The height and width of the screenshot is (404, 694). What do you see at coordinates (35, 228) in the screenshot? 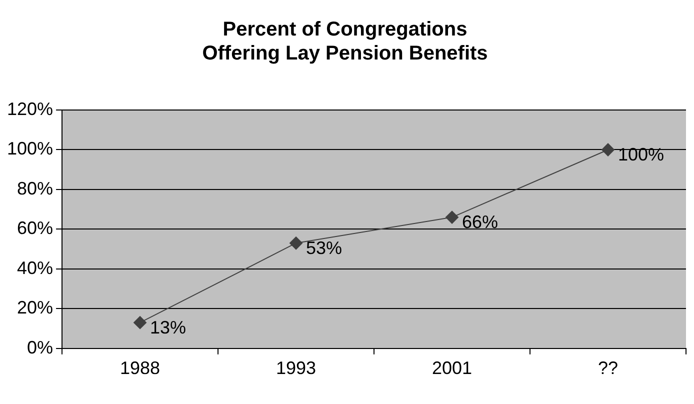
I see `y-tick-label: 60%` at bounding box center [35, 228].